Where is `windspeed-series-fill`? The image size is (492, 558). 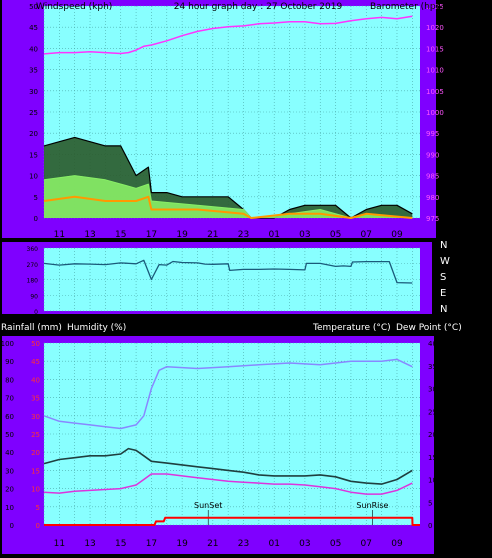 windspeed-series-fill is located at coordinates (228, 196).